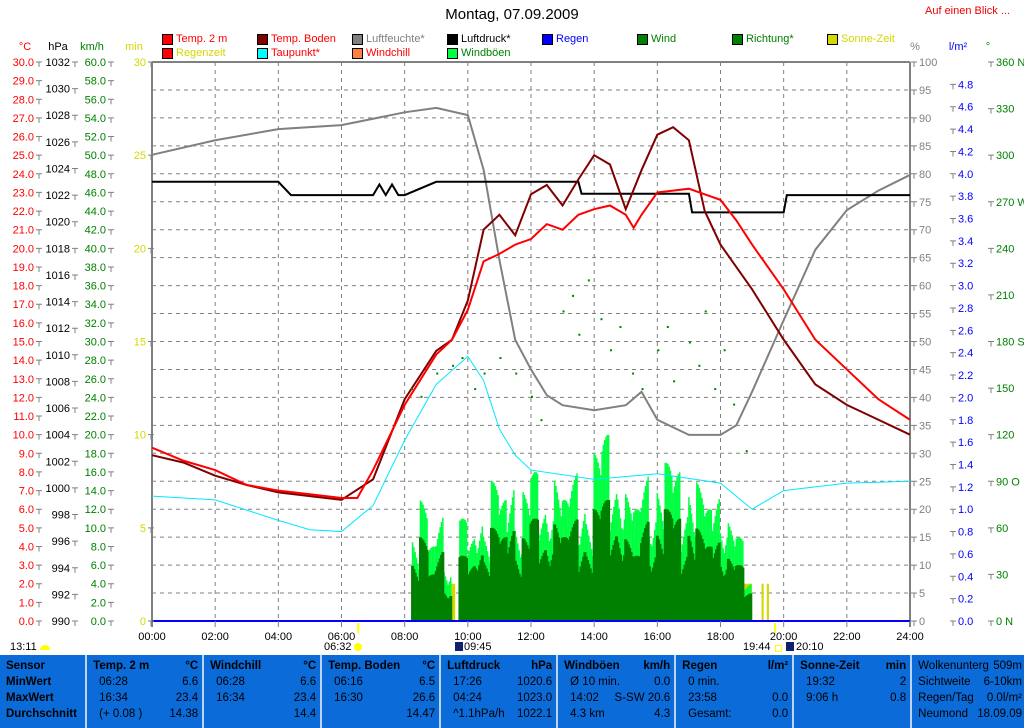 The width and height of the screenshot is (1024, 728). Describe the element at coordinates (459, 646) in the screenshot. I see `sun-start-icon` at that location.